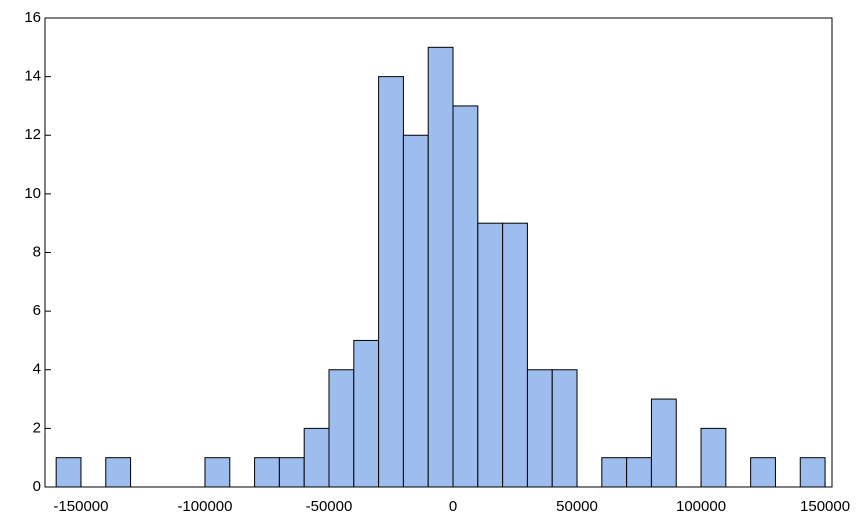 The height and width of the screenshot is (527, 862). Describe the element at coordinates (37, 310) in the screenshot. I see `y-tick-label: 6` at that location.